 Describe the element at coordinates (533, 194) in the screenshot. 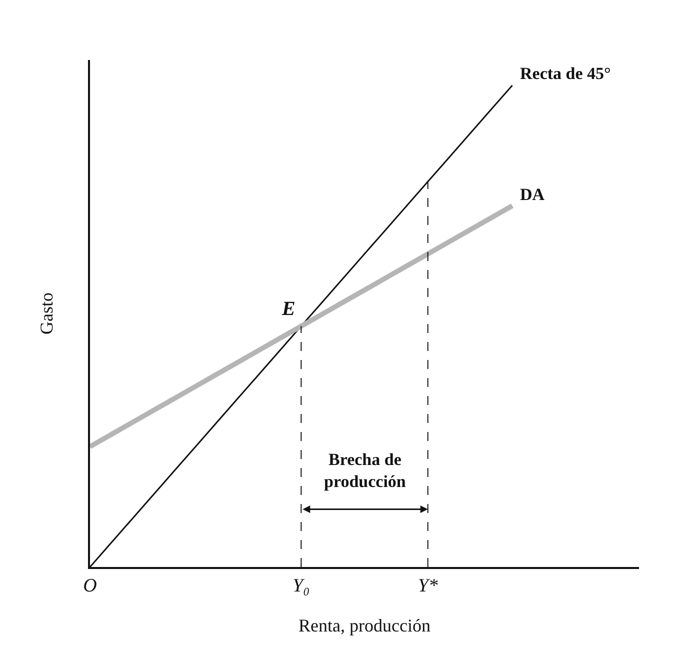

I see `series-label: DA` at that location.